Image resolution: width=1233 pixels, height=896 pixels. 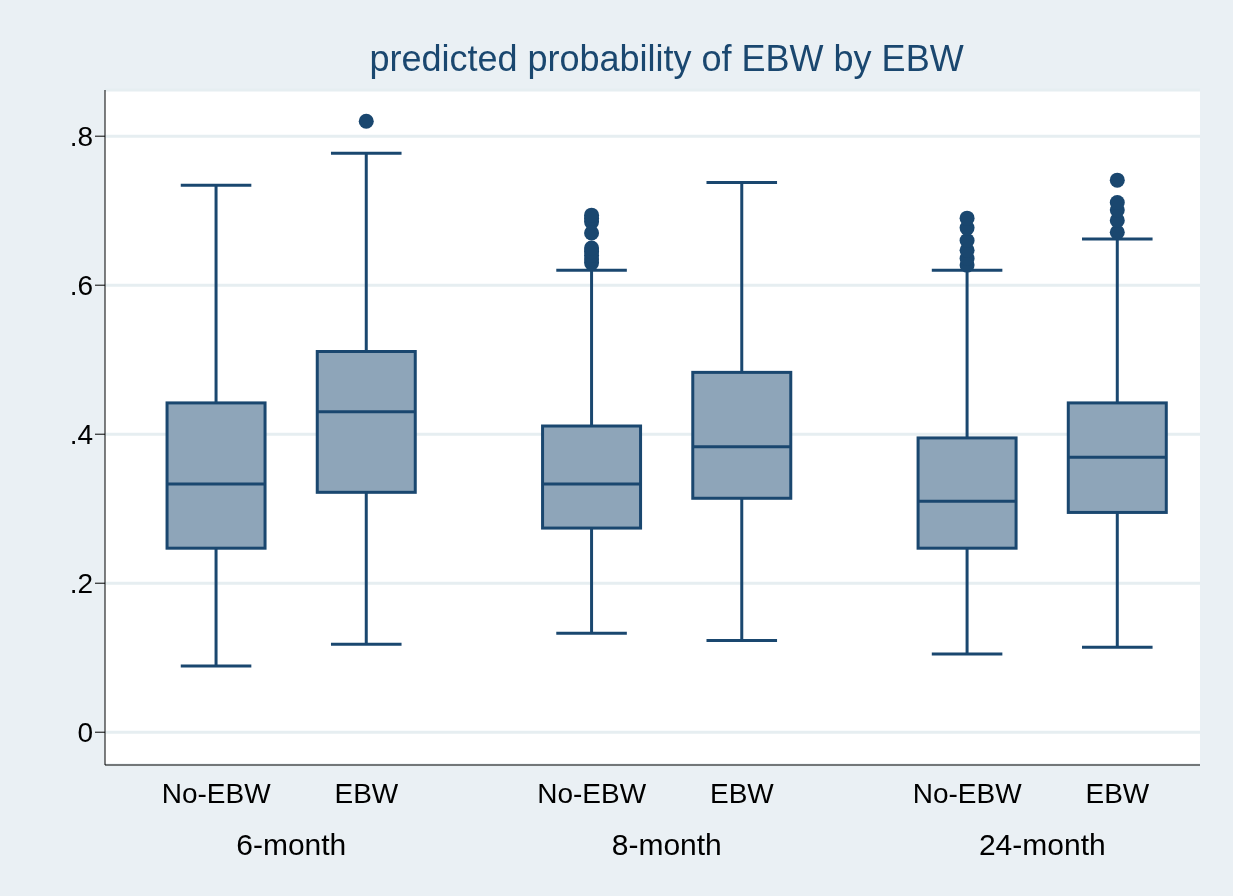 I want to click on y-tick-label: 0, so click(x=85, y=733).